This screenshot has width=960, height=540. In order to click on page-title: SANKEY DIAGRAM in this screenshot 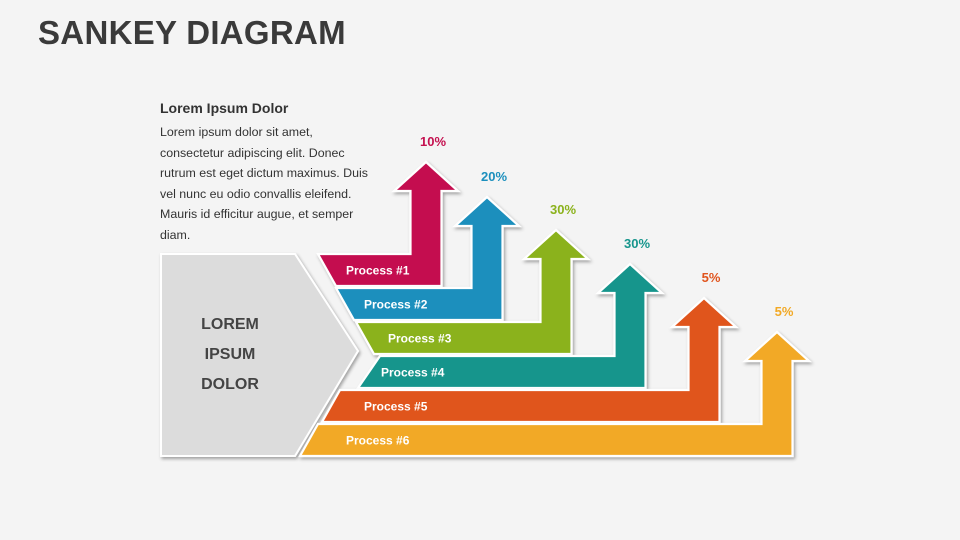, I will do `click(192, 32)`.